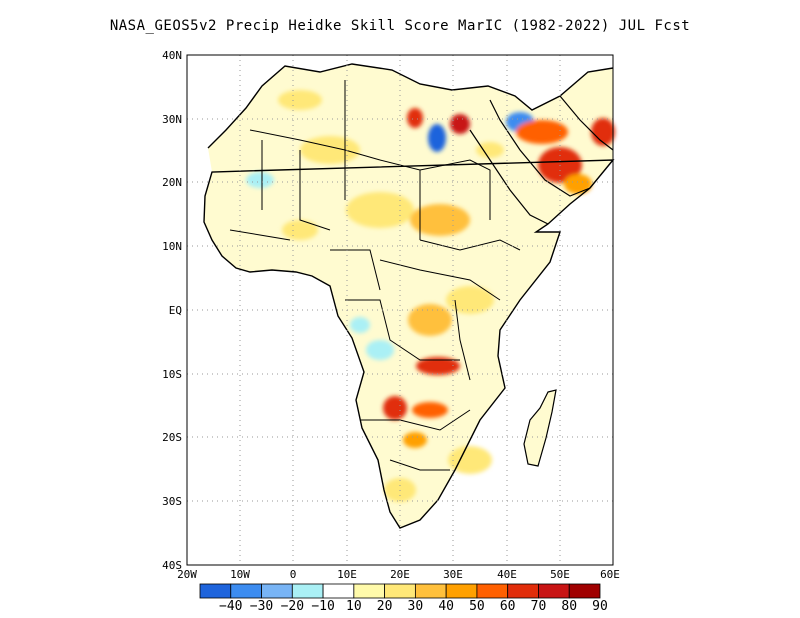 Image resolution: width=800 pixels, height=618 pixels. Describe the element at coordinates (416, 606) in the screenshot. I see `colorbar-label: 30` at that location.